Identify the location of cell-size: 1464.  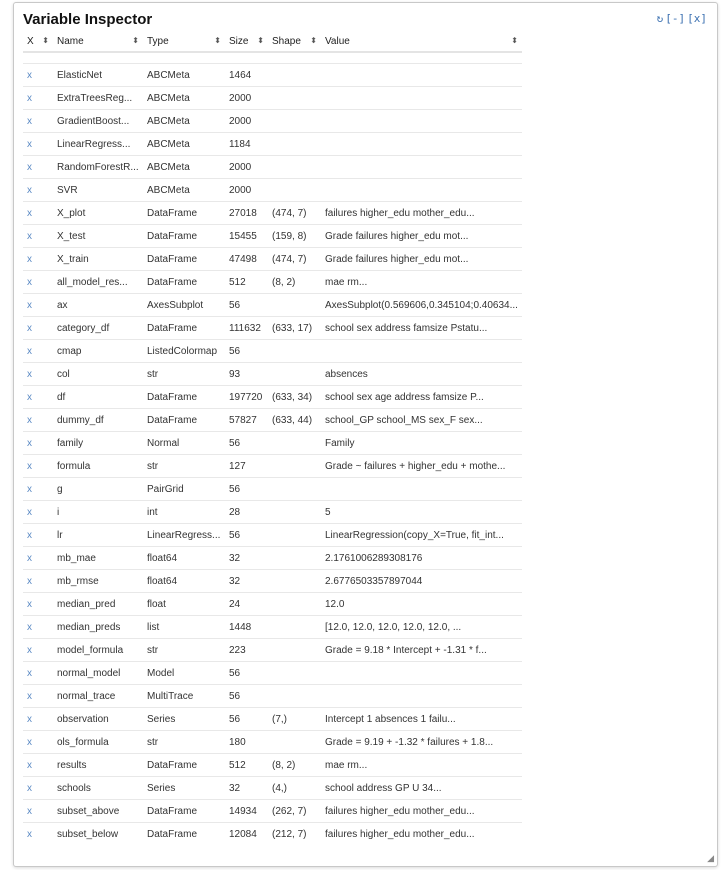
(246, 75).